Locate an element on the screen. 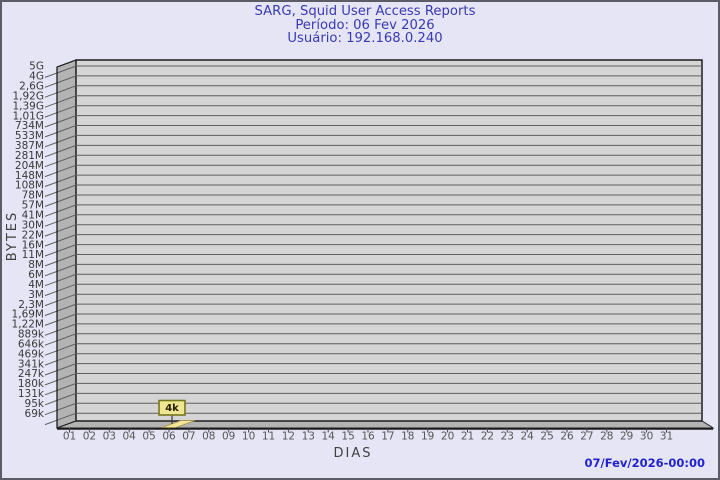  y-axis-tick-label: 734M is located at coordinates (29, 126).